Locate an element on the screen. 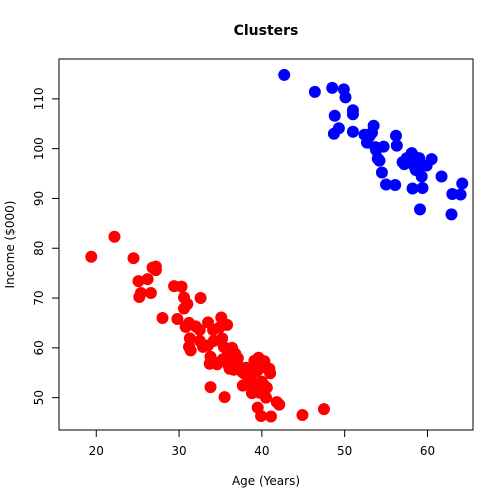  chart-title: Clusters is located at coordinates (266, 31).